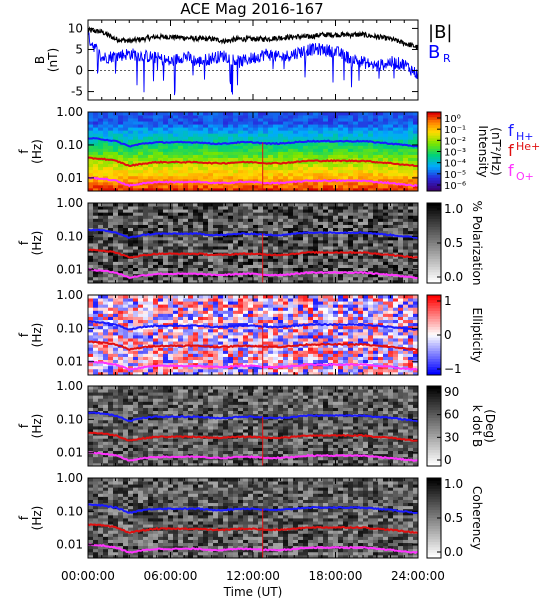 The image size is (550, 600). Describe the element at coordinates (253, 64) in the screenshot. I see `series-line-b-r` at that location.